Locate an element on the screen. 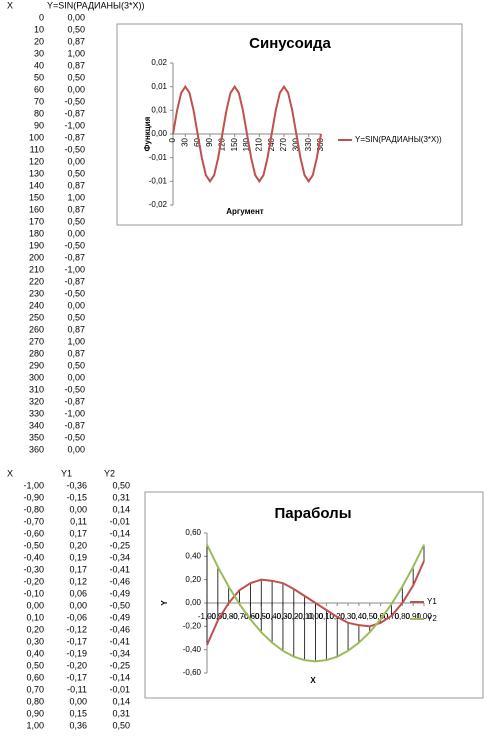  cell: 10 is located at coordinates (39, 29).